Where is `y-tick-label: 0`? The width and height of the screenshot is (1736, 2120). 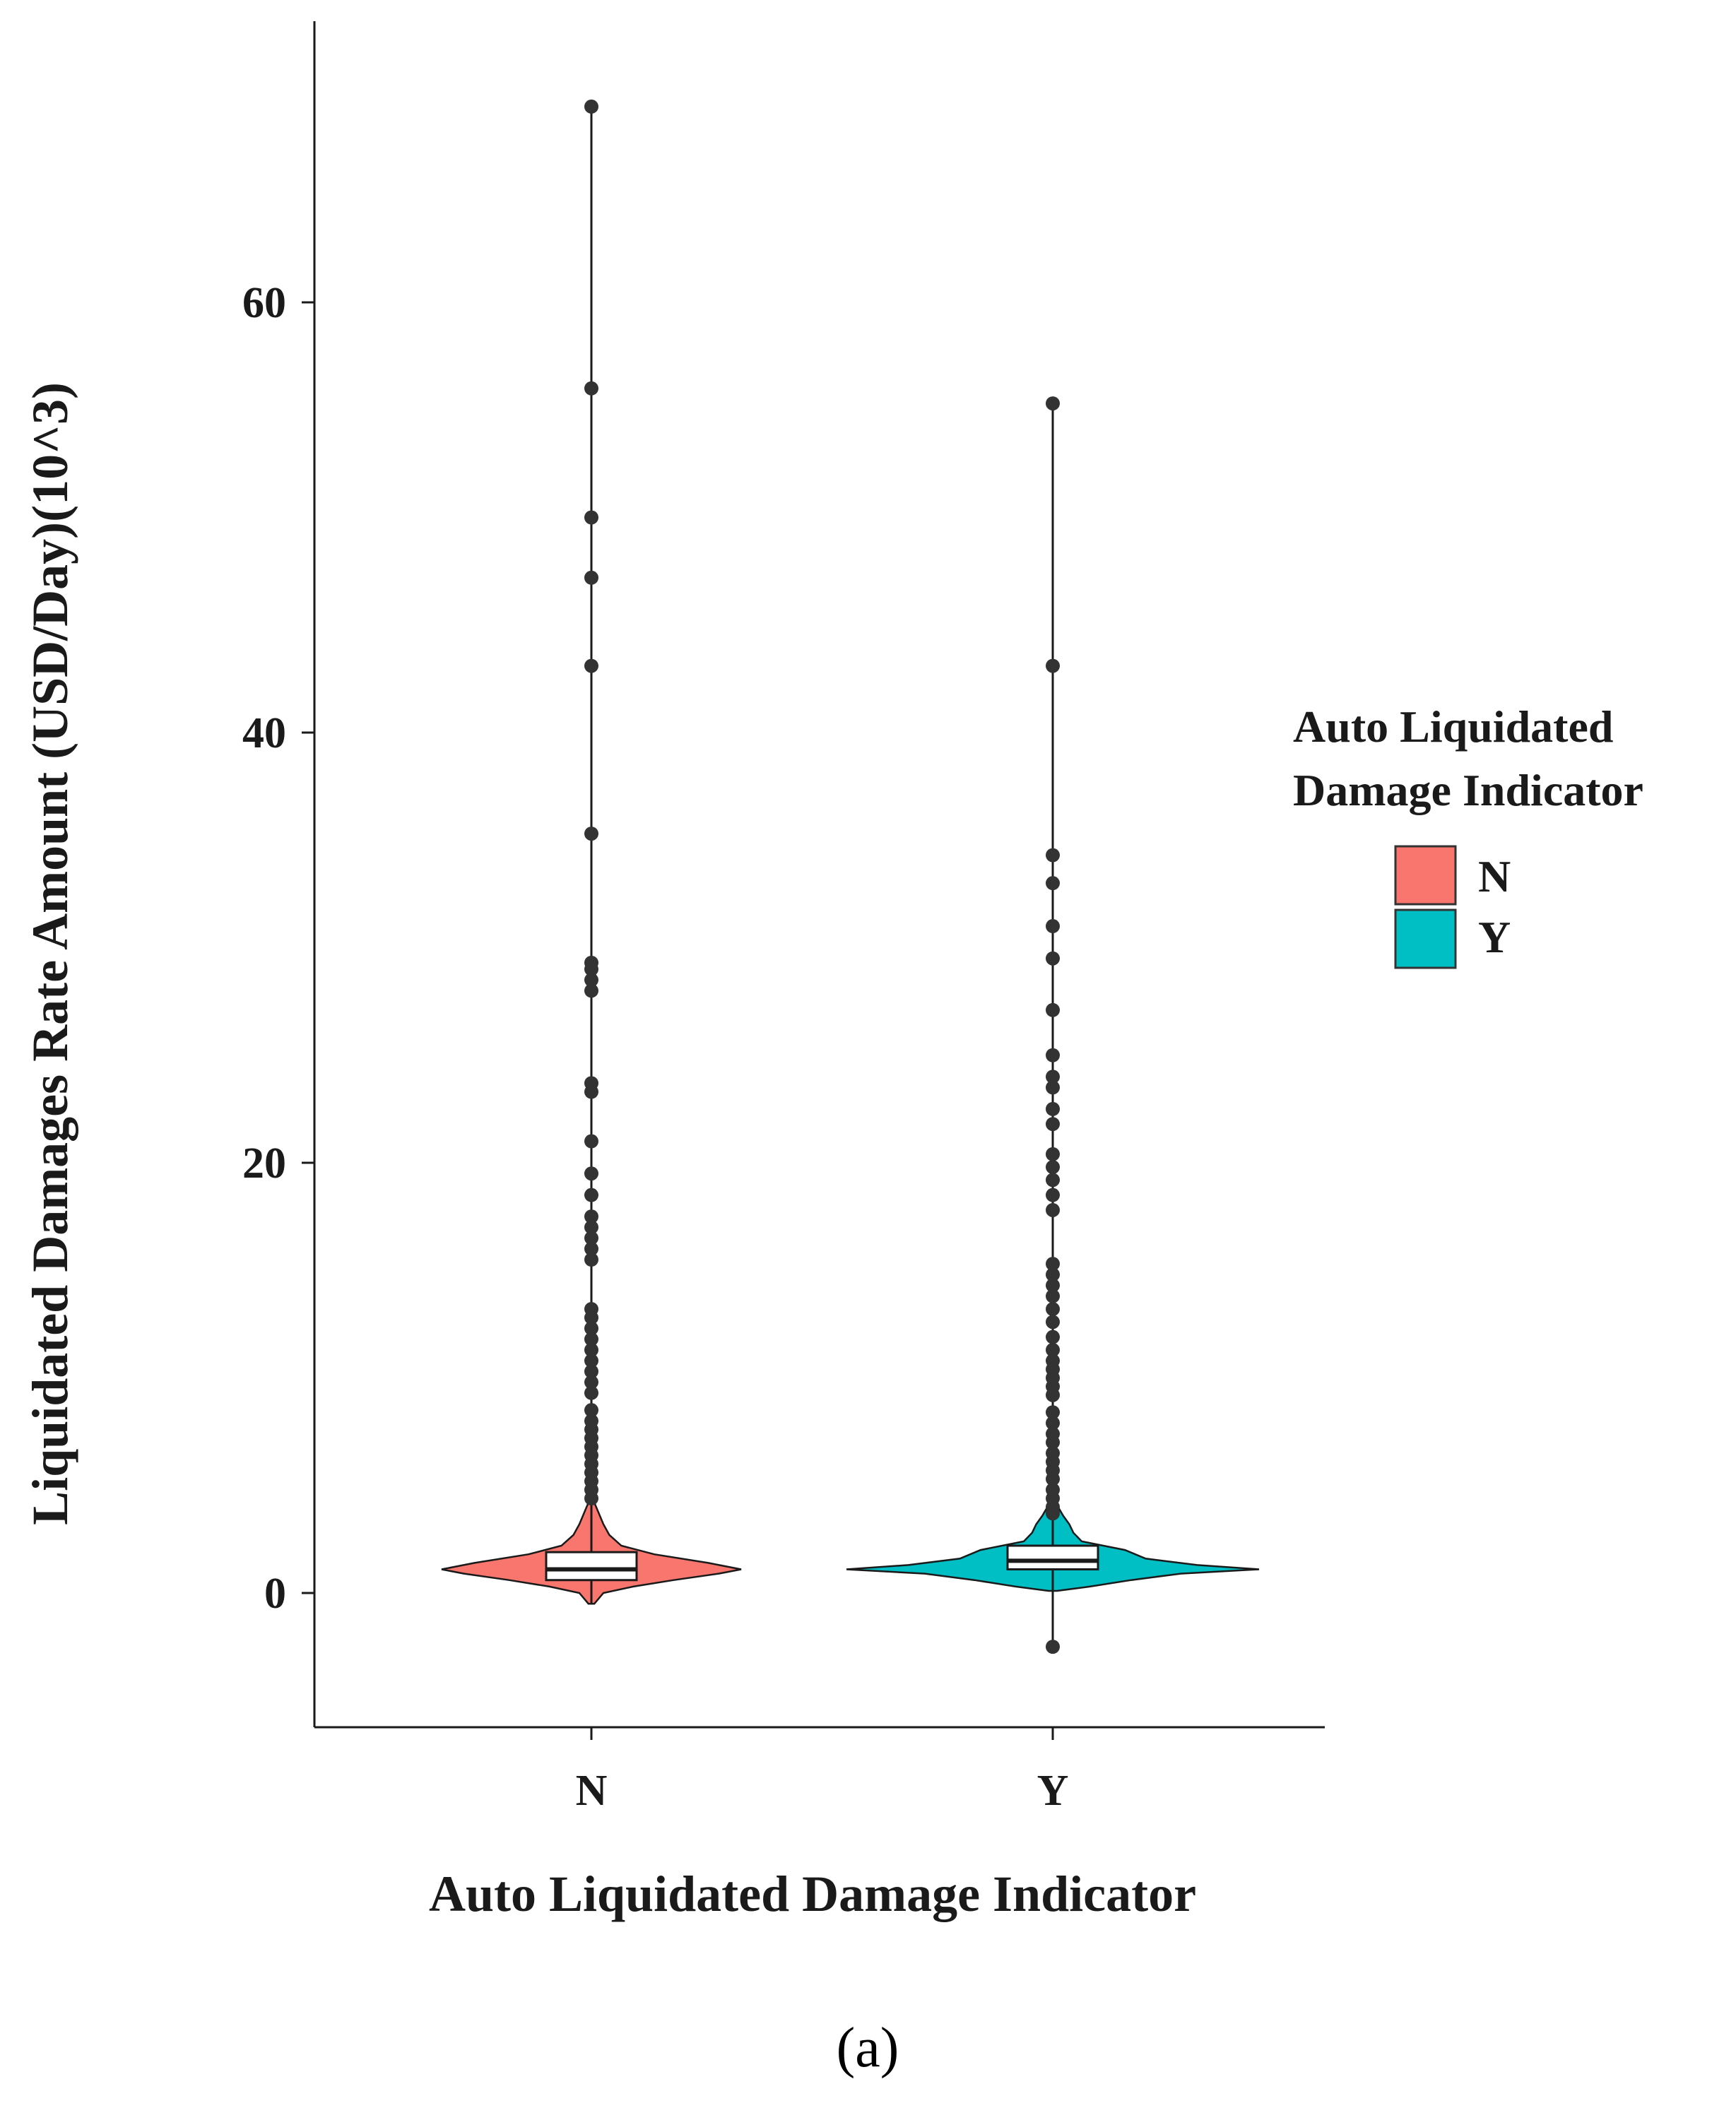
y-tick-label: 0 is located at coordinates (275, 1594).